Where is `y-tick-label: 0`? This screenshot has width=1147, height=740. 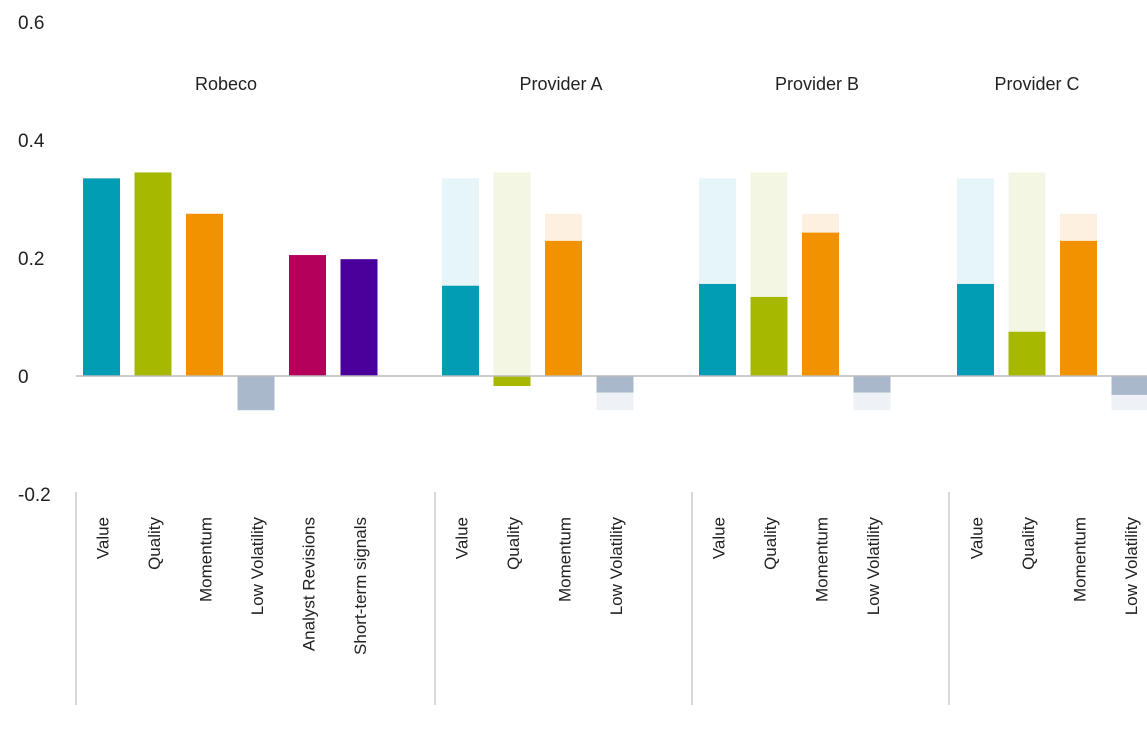 y-tick-label: 0 is located at coordinates (23, 377).